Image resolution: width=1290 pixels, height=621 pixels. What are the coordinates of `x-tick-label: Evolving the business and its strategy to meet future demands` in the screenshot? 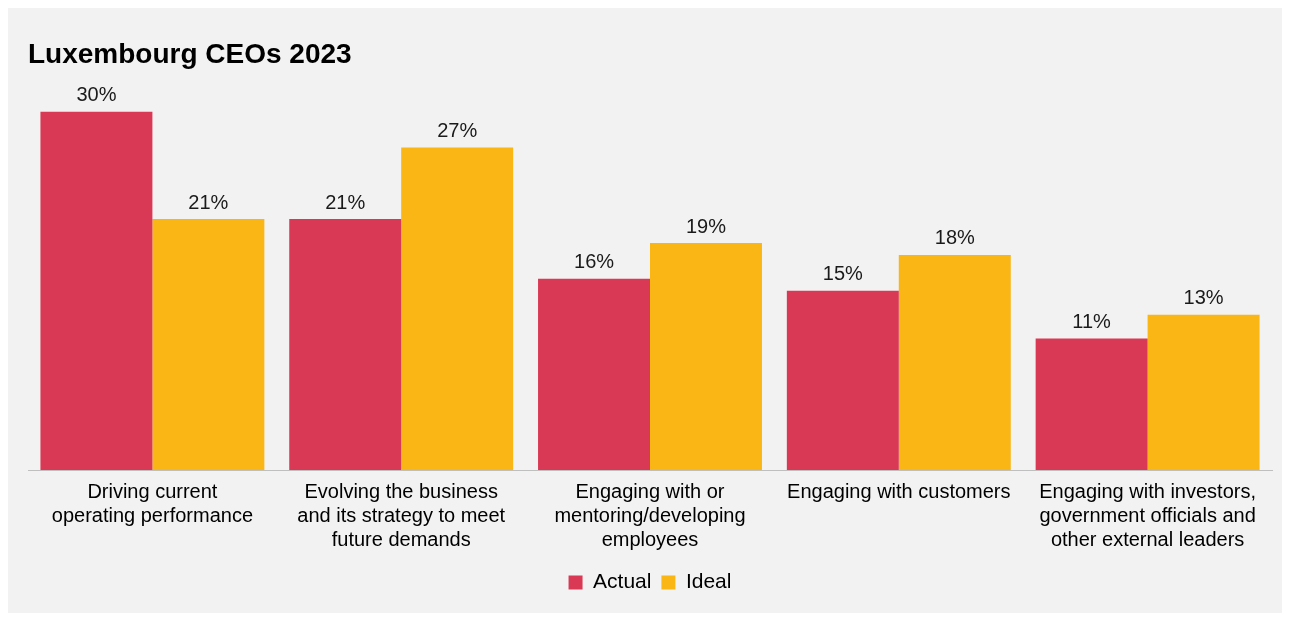 It's located at (401, 514).